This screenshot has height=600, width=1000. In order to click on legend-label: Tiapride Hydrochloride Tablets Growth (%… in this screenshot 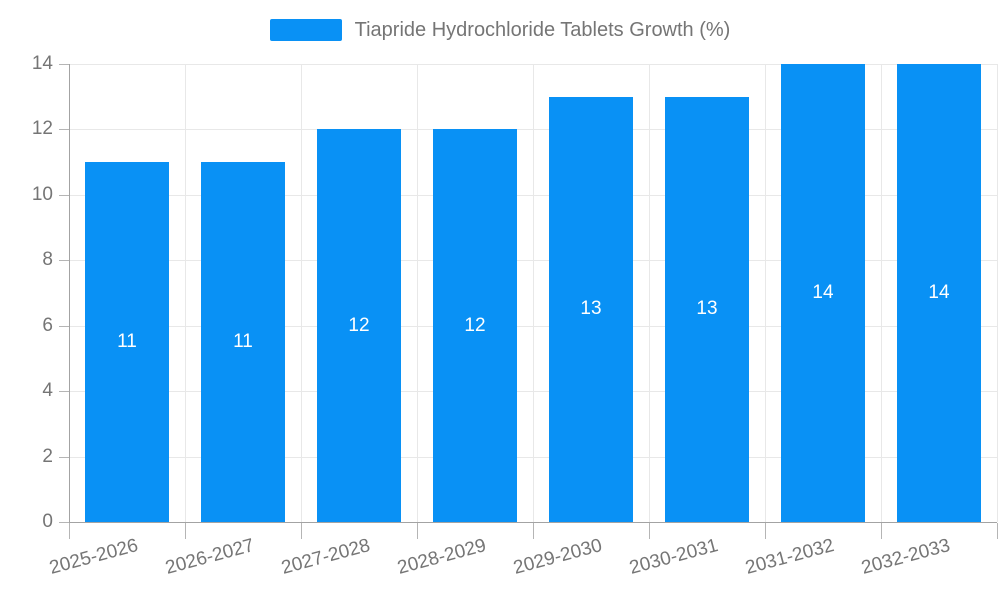, I will do `click(542, 30)`.